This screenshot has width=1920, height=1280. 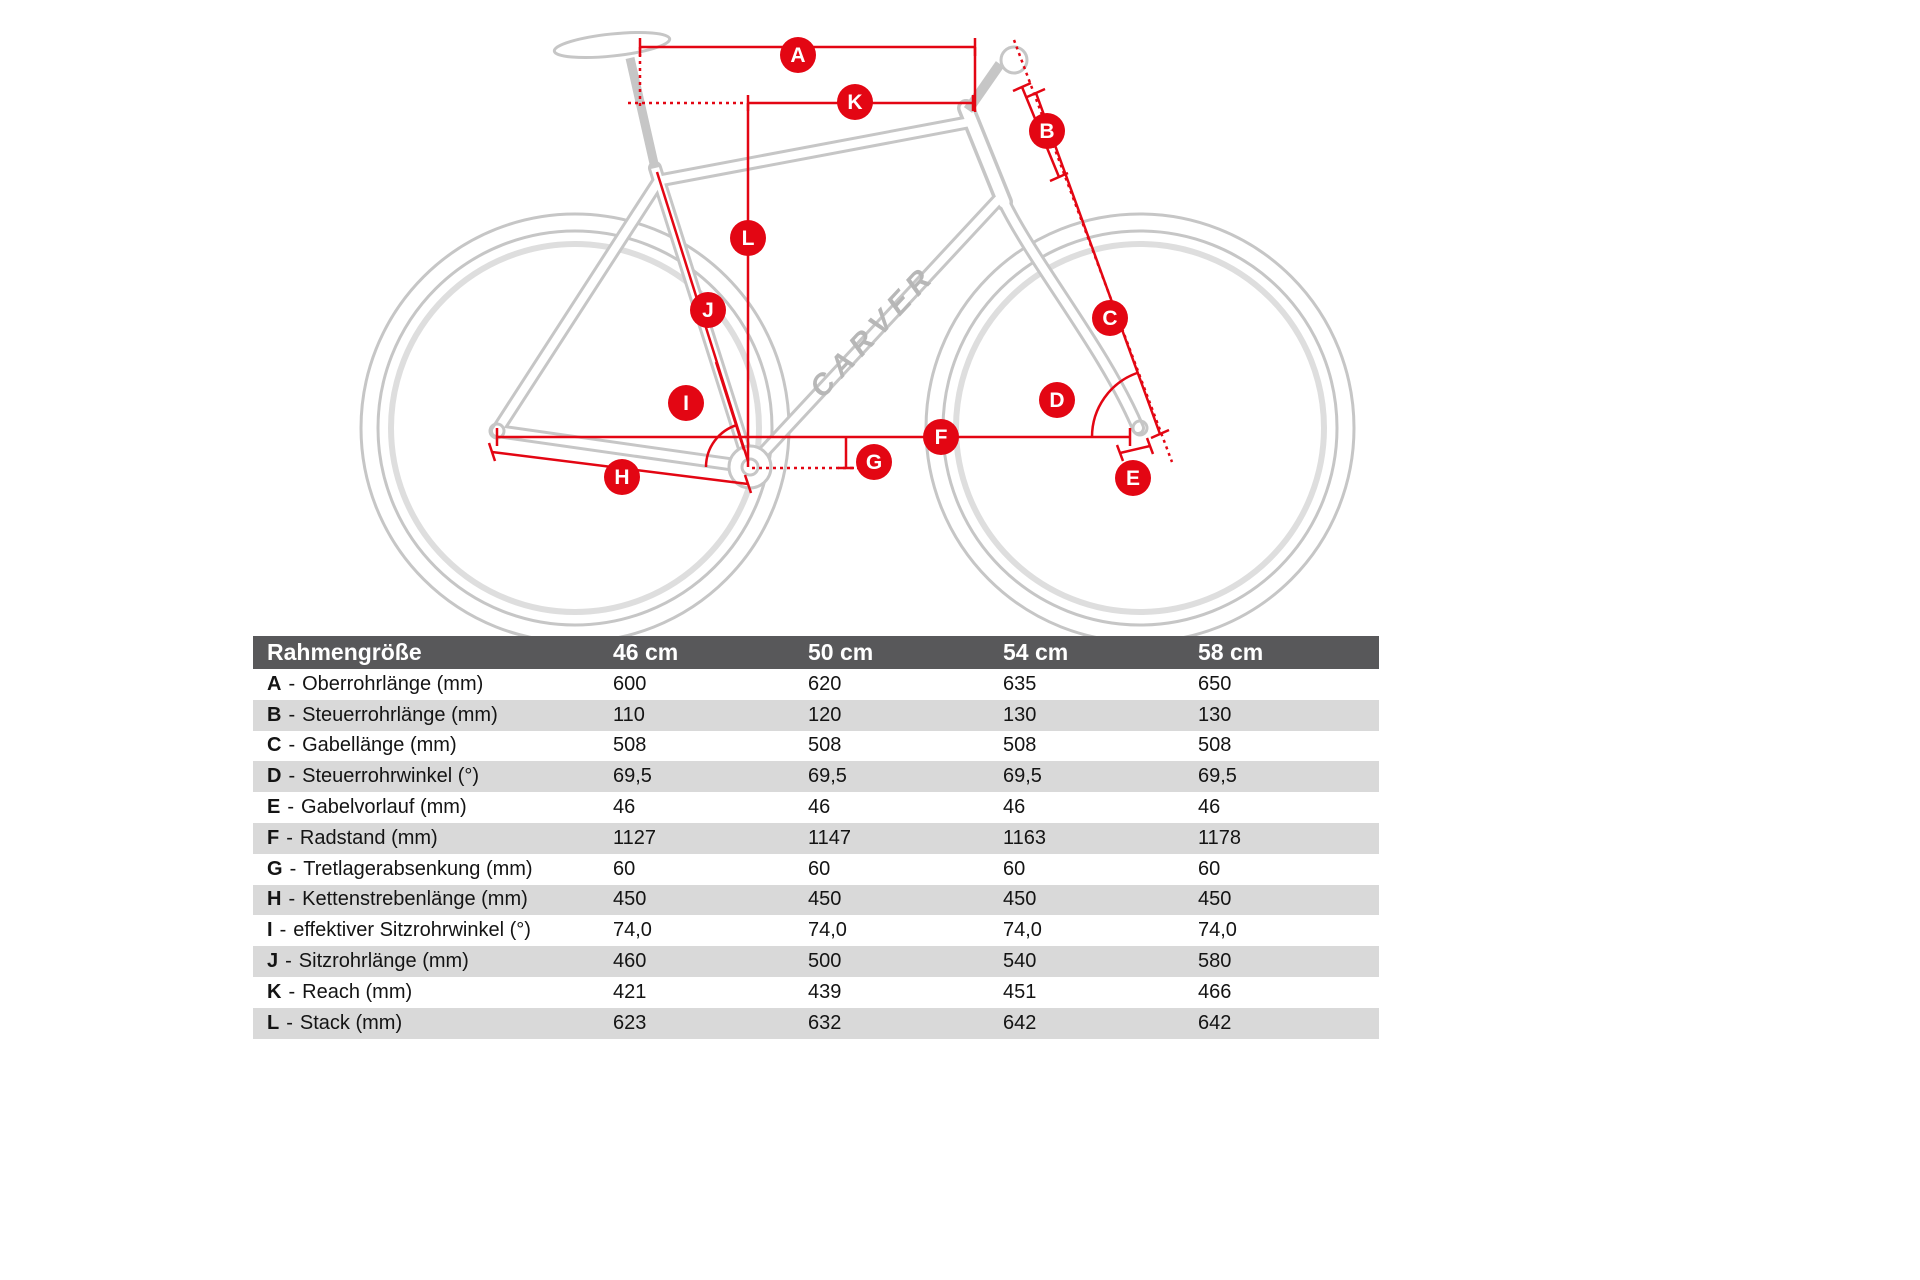 What do you see at coordinates (275, 868) in the screenshot?
I see `row-letter: G` at bounding box center [275, 868].